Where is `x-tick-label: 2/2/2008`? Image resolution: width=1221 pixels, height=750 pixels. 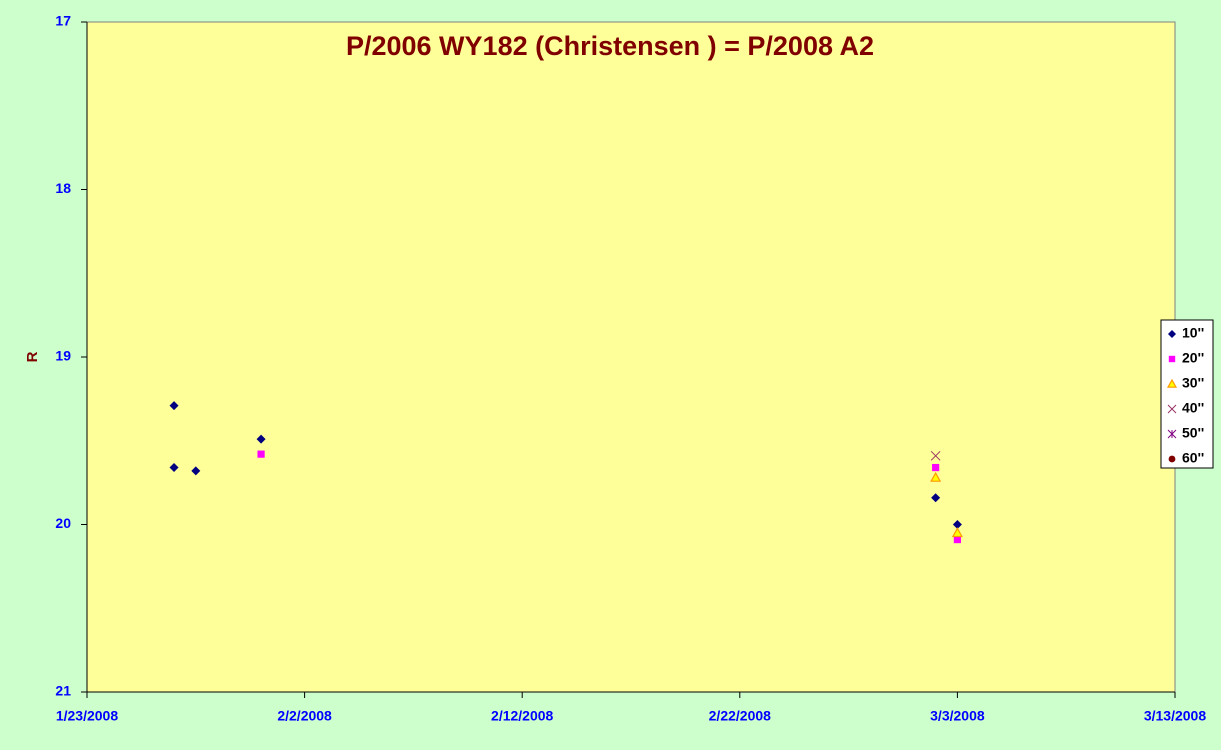
x-tick-label: 2/2/2008 is located at coordinates (304, 716).